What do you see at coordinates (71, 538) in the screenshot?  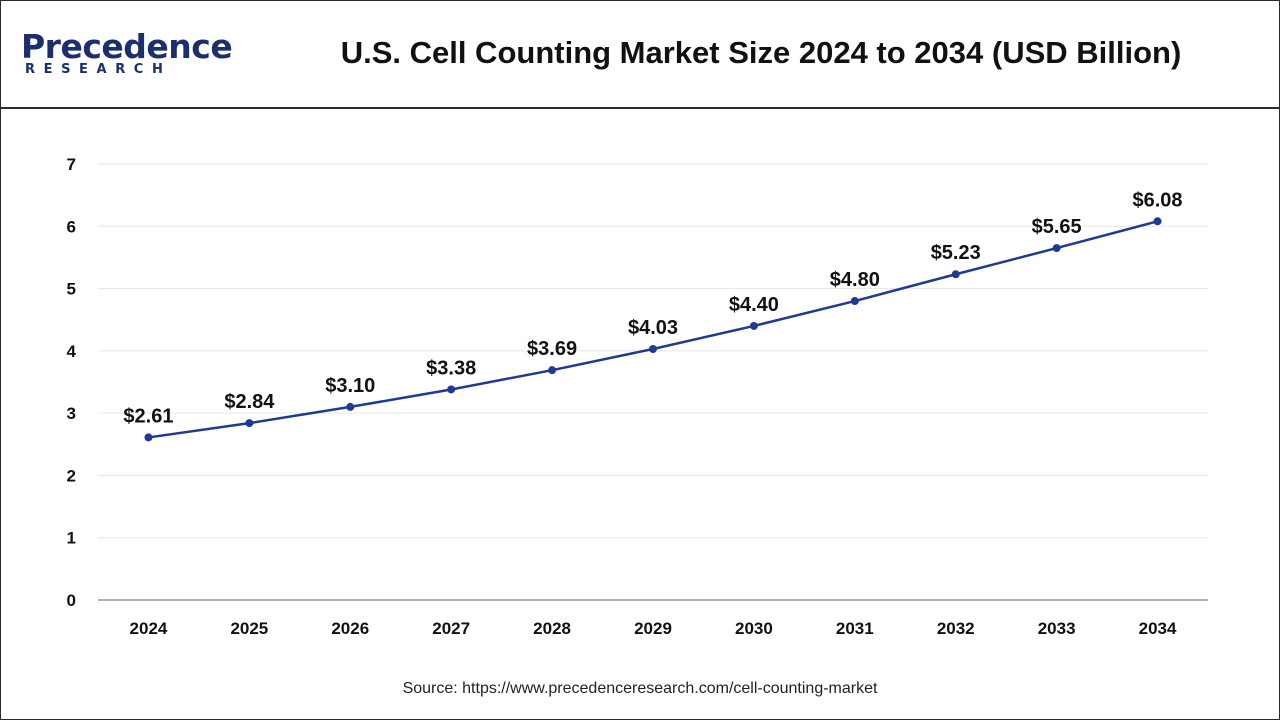 I see `y-tick-label: 1` at bounding box center [71, 538].